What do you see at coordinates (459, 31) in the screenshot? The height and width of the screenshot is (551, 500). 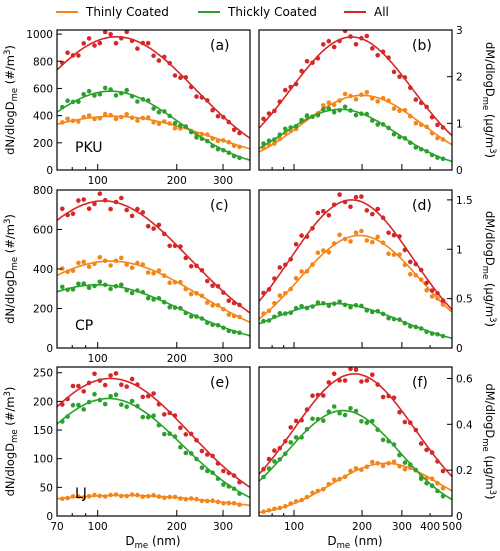 I see `y-tick-label: 3` at bounding box center [459, 31].